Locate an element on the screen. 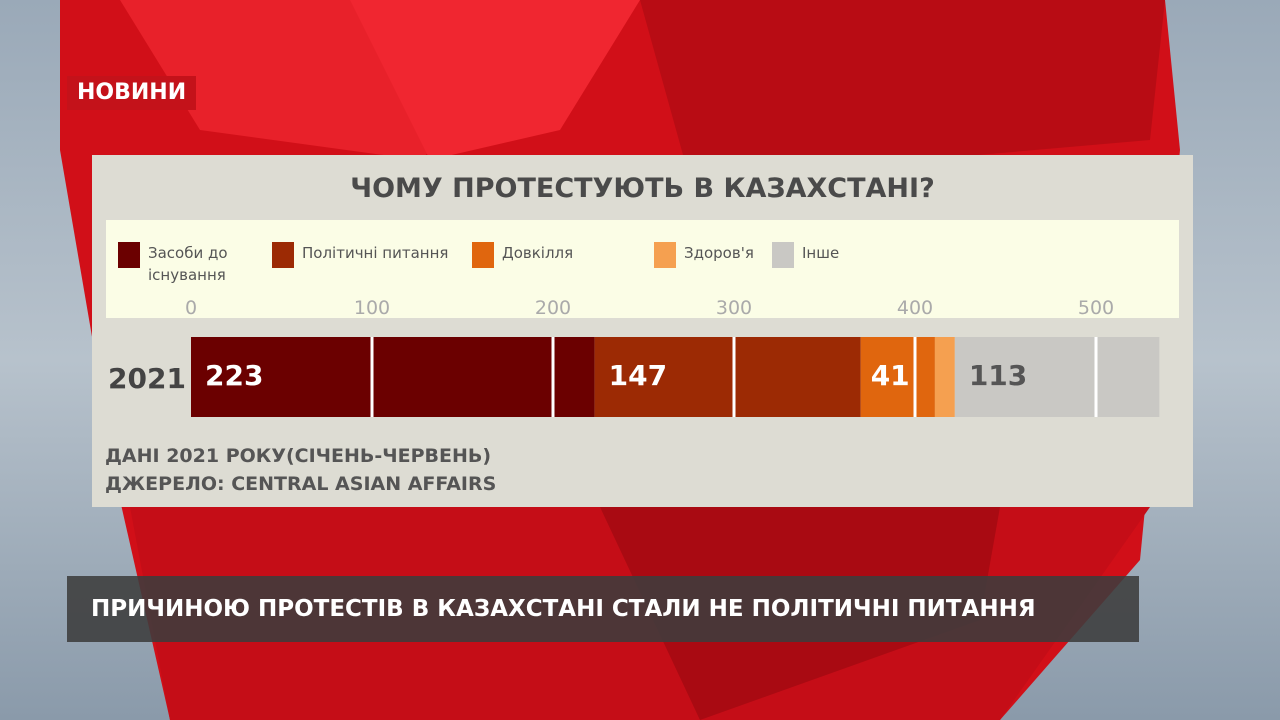 This screenshot has width=1280, height=720. x-tick-label: 500 is located at coordinates (1096, 308).